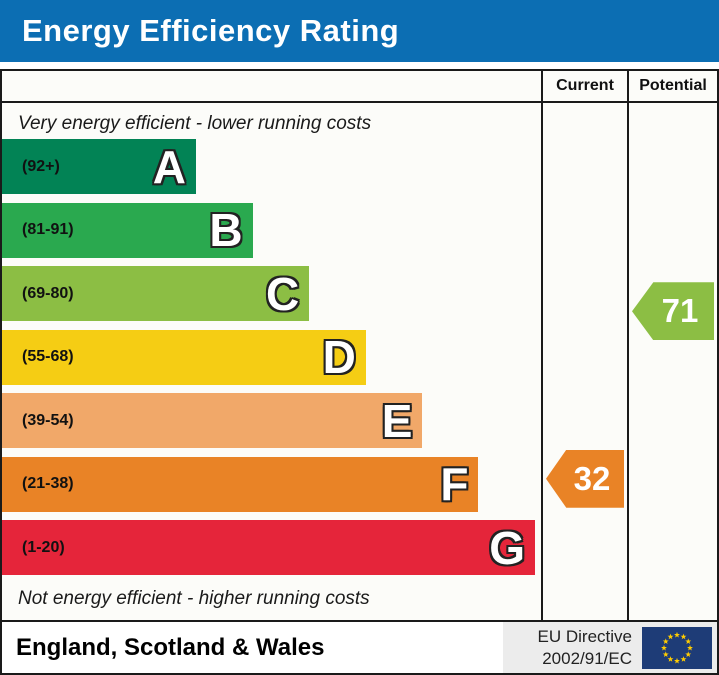 This screenshot has height=675, width=719. I want to click on band-range-label: (81-91), so click(48, 229).